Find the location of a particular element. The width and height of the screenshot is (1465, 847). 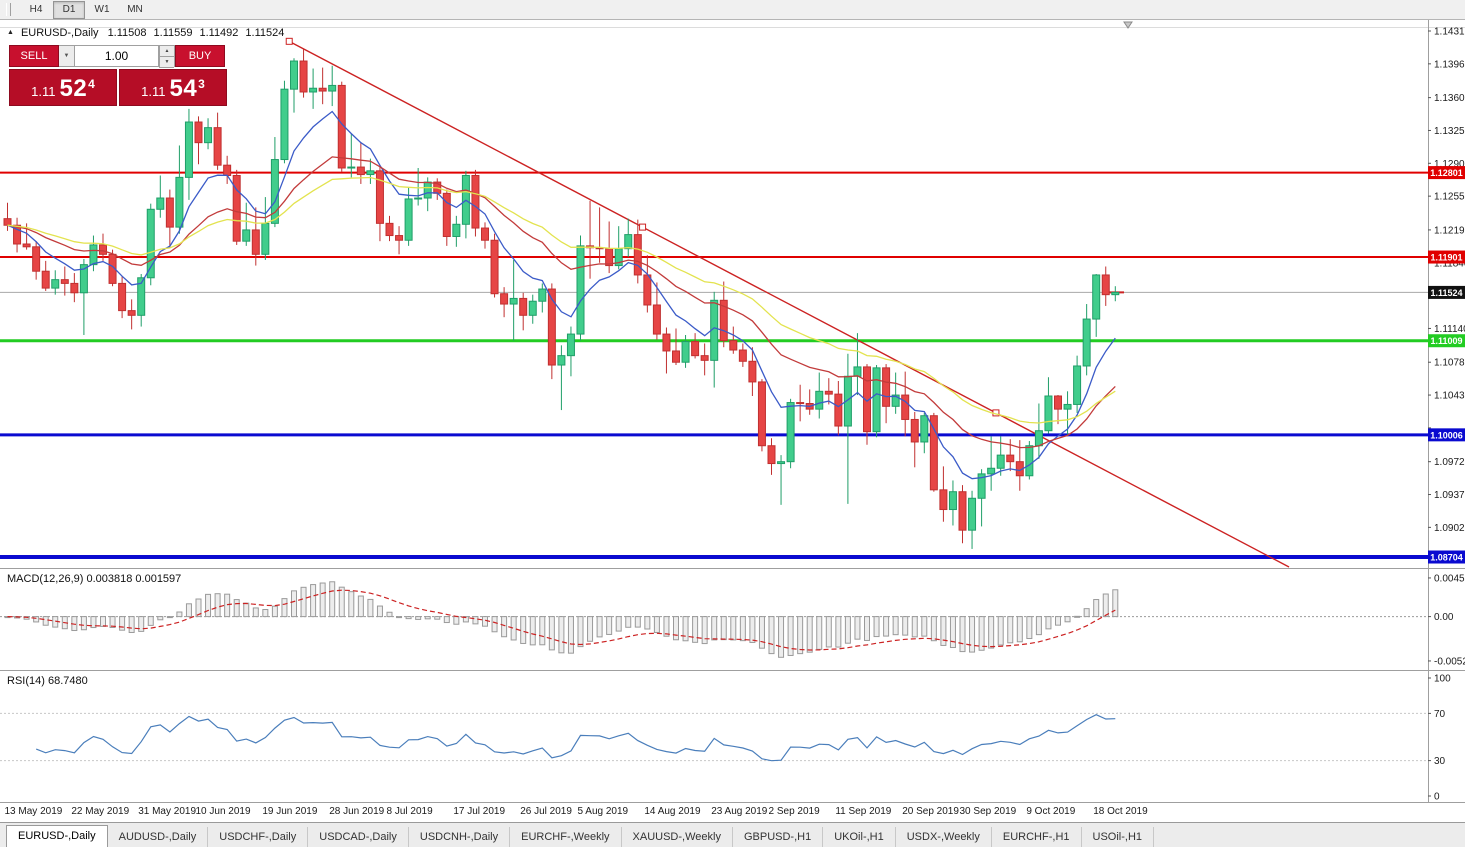

x-axis-label: 23 Aug 2019 is located at coordinates (739, 811).